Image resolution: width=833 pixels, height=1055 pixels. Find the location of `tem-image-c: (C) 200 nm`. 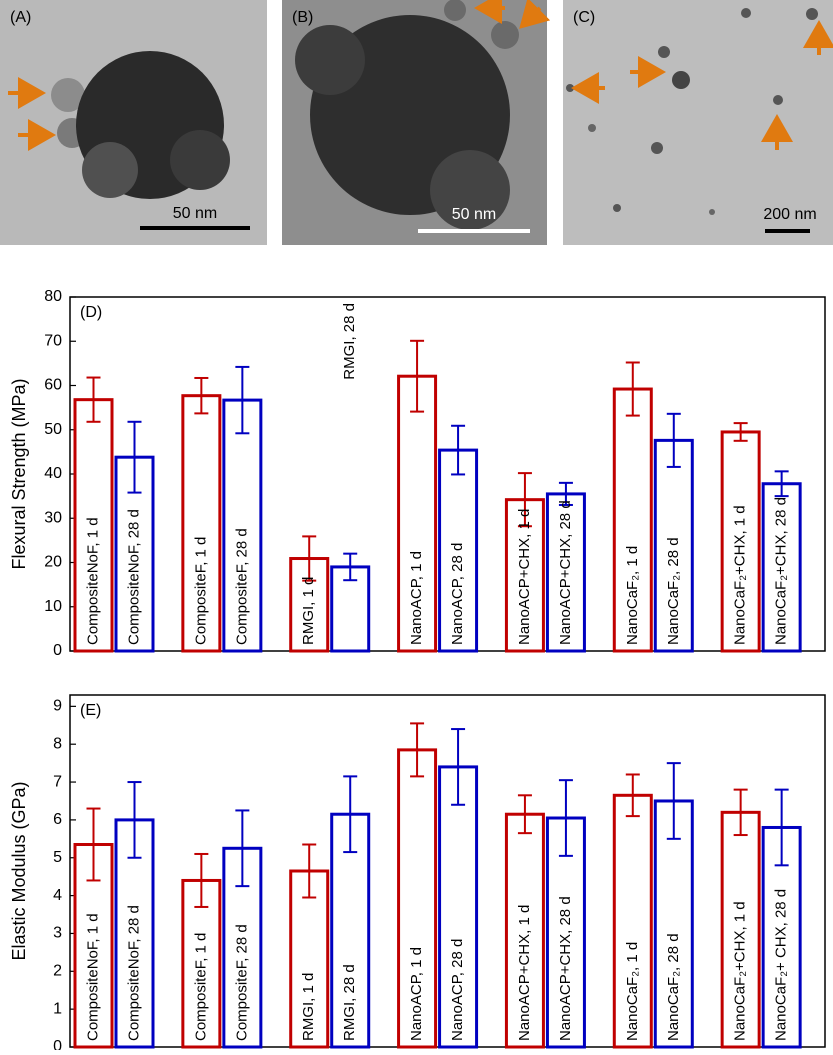

tem-image-c: (C) 200 nm is located at coordinates (698, 122).